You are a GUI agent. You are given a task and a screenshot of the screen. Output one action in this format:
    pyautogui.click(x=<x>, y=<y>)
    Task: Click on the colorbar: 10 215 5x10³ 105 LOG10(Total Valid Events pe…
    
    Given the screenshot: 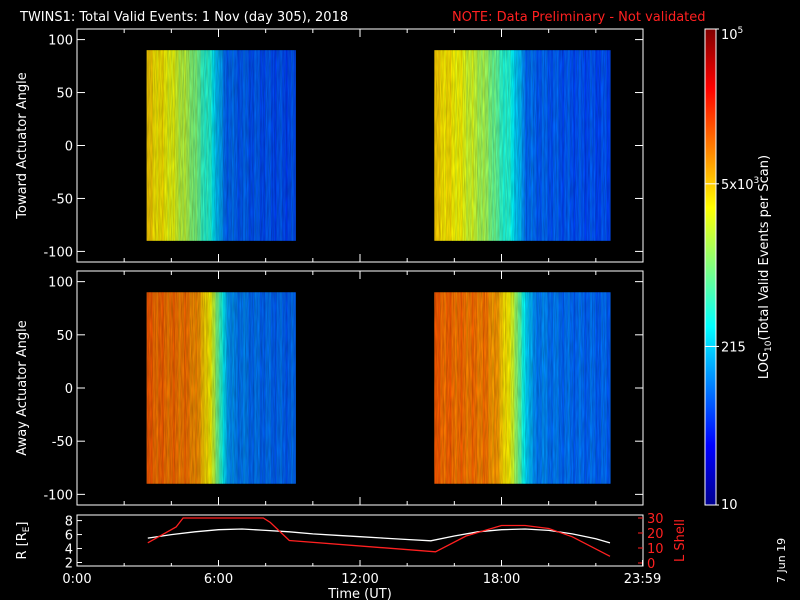 What is the action you would take?
    pyautogui.click(x=739, y=269)
    